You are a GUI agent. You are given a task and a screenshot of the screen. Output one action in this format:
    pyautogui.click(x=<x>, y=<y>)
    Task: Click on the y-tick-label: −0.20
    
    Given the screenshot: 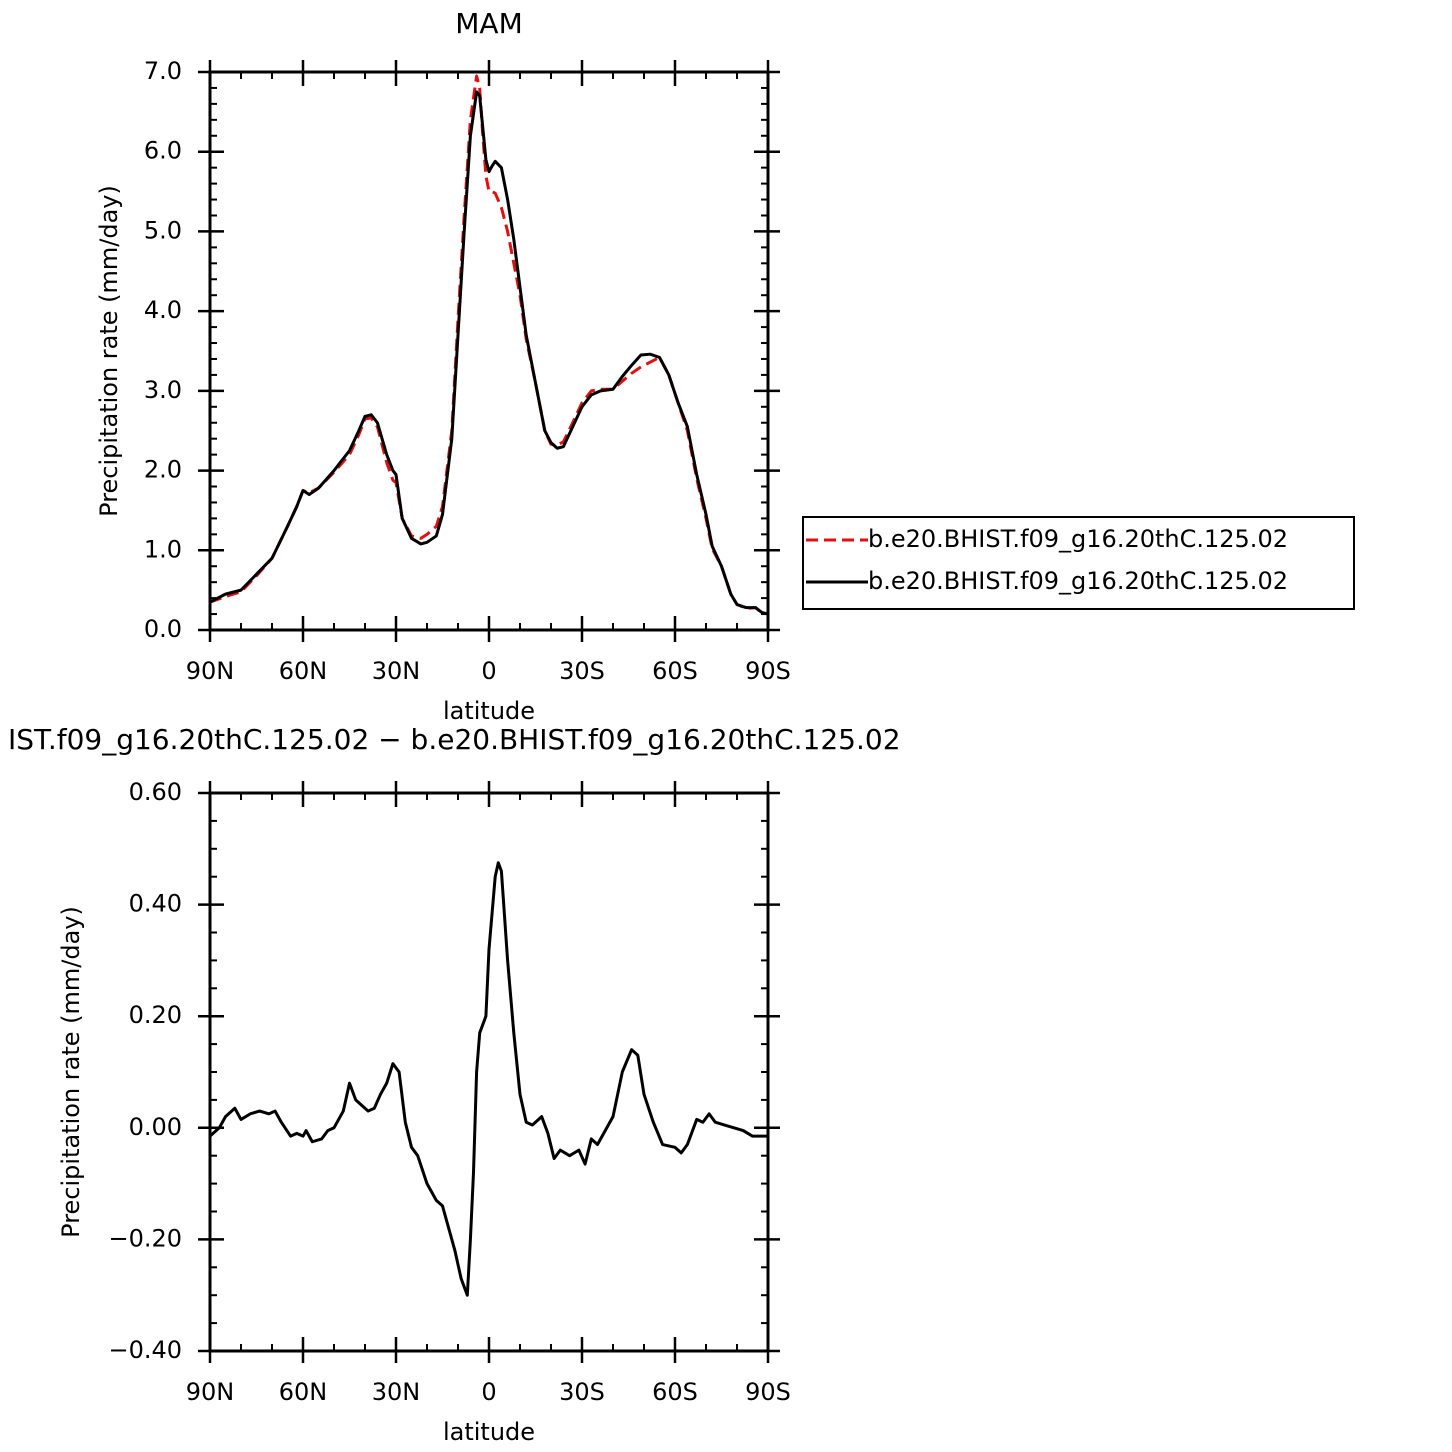 What is the action you would take?
    pyautogui.click(x=145, y=1238)
    